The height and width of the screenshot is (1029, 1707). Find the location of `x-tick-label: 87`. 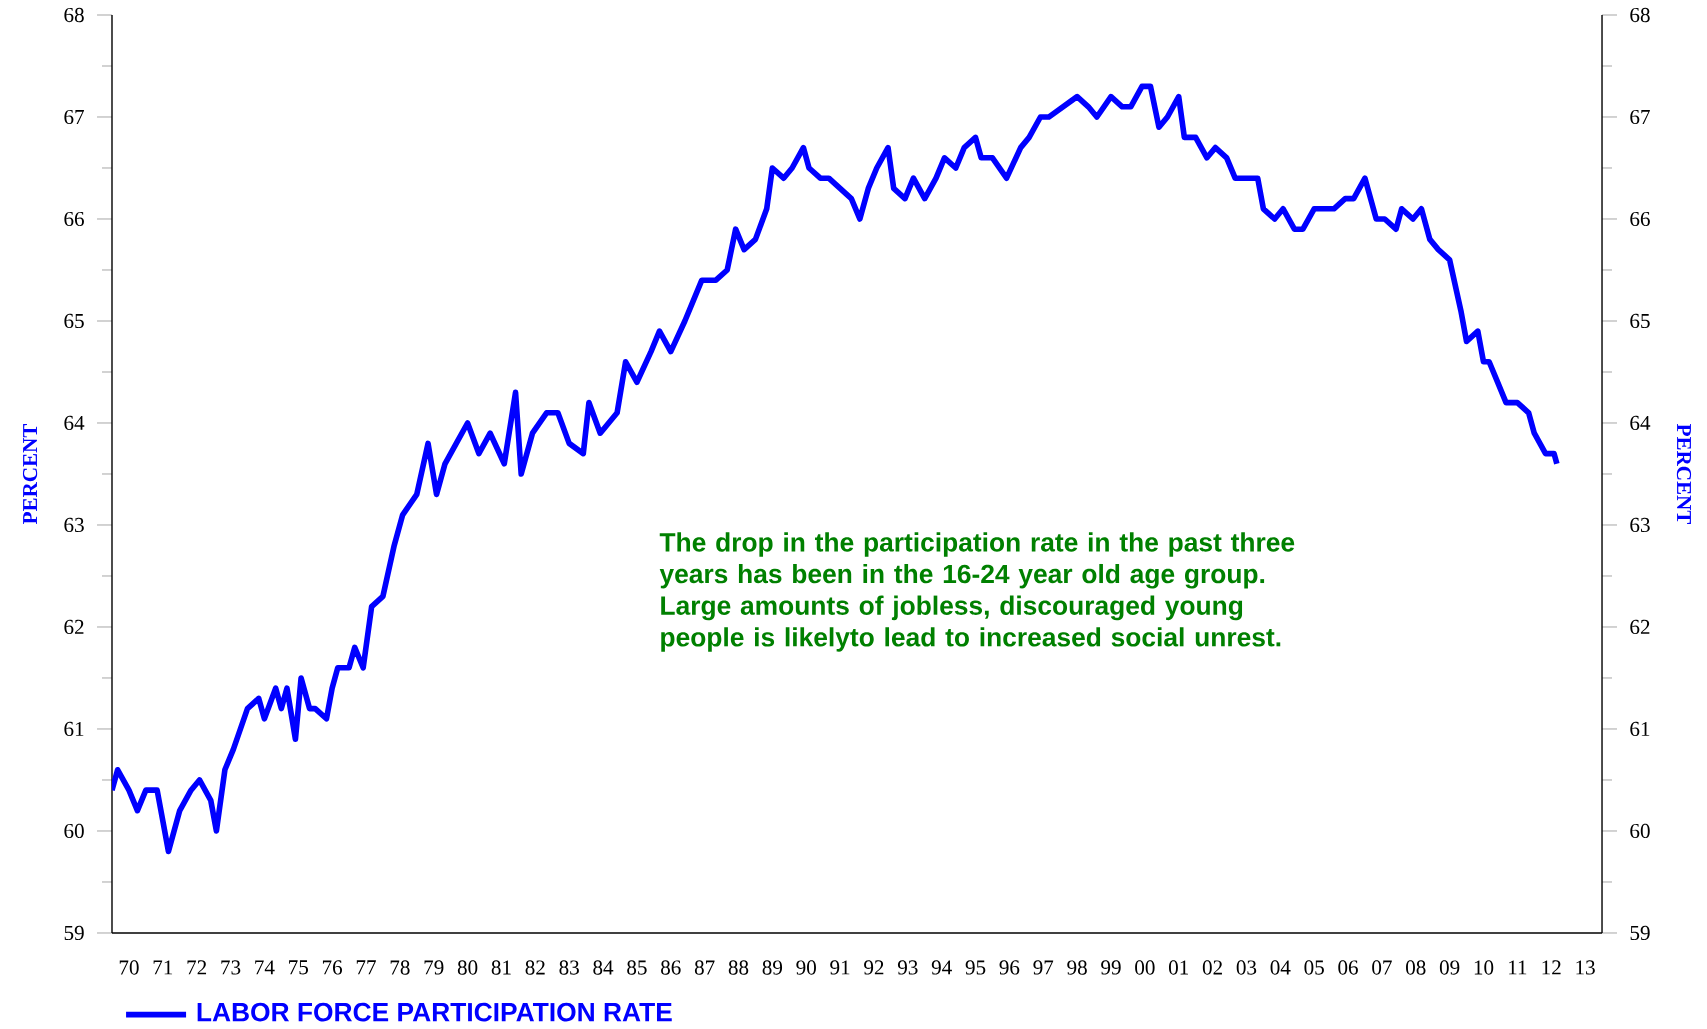

x-tick-label: 87 is located at coordinates (704, 967).